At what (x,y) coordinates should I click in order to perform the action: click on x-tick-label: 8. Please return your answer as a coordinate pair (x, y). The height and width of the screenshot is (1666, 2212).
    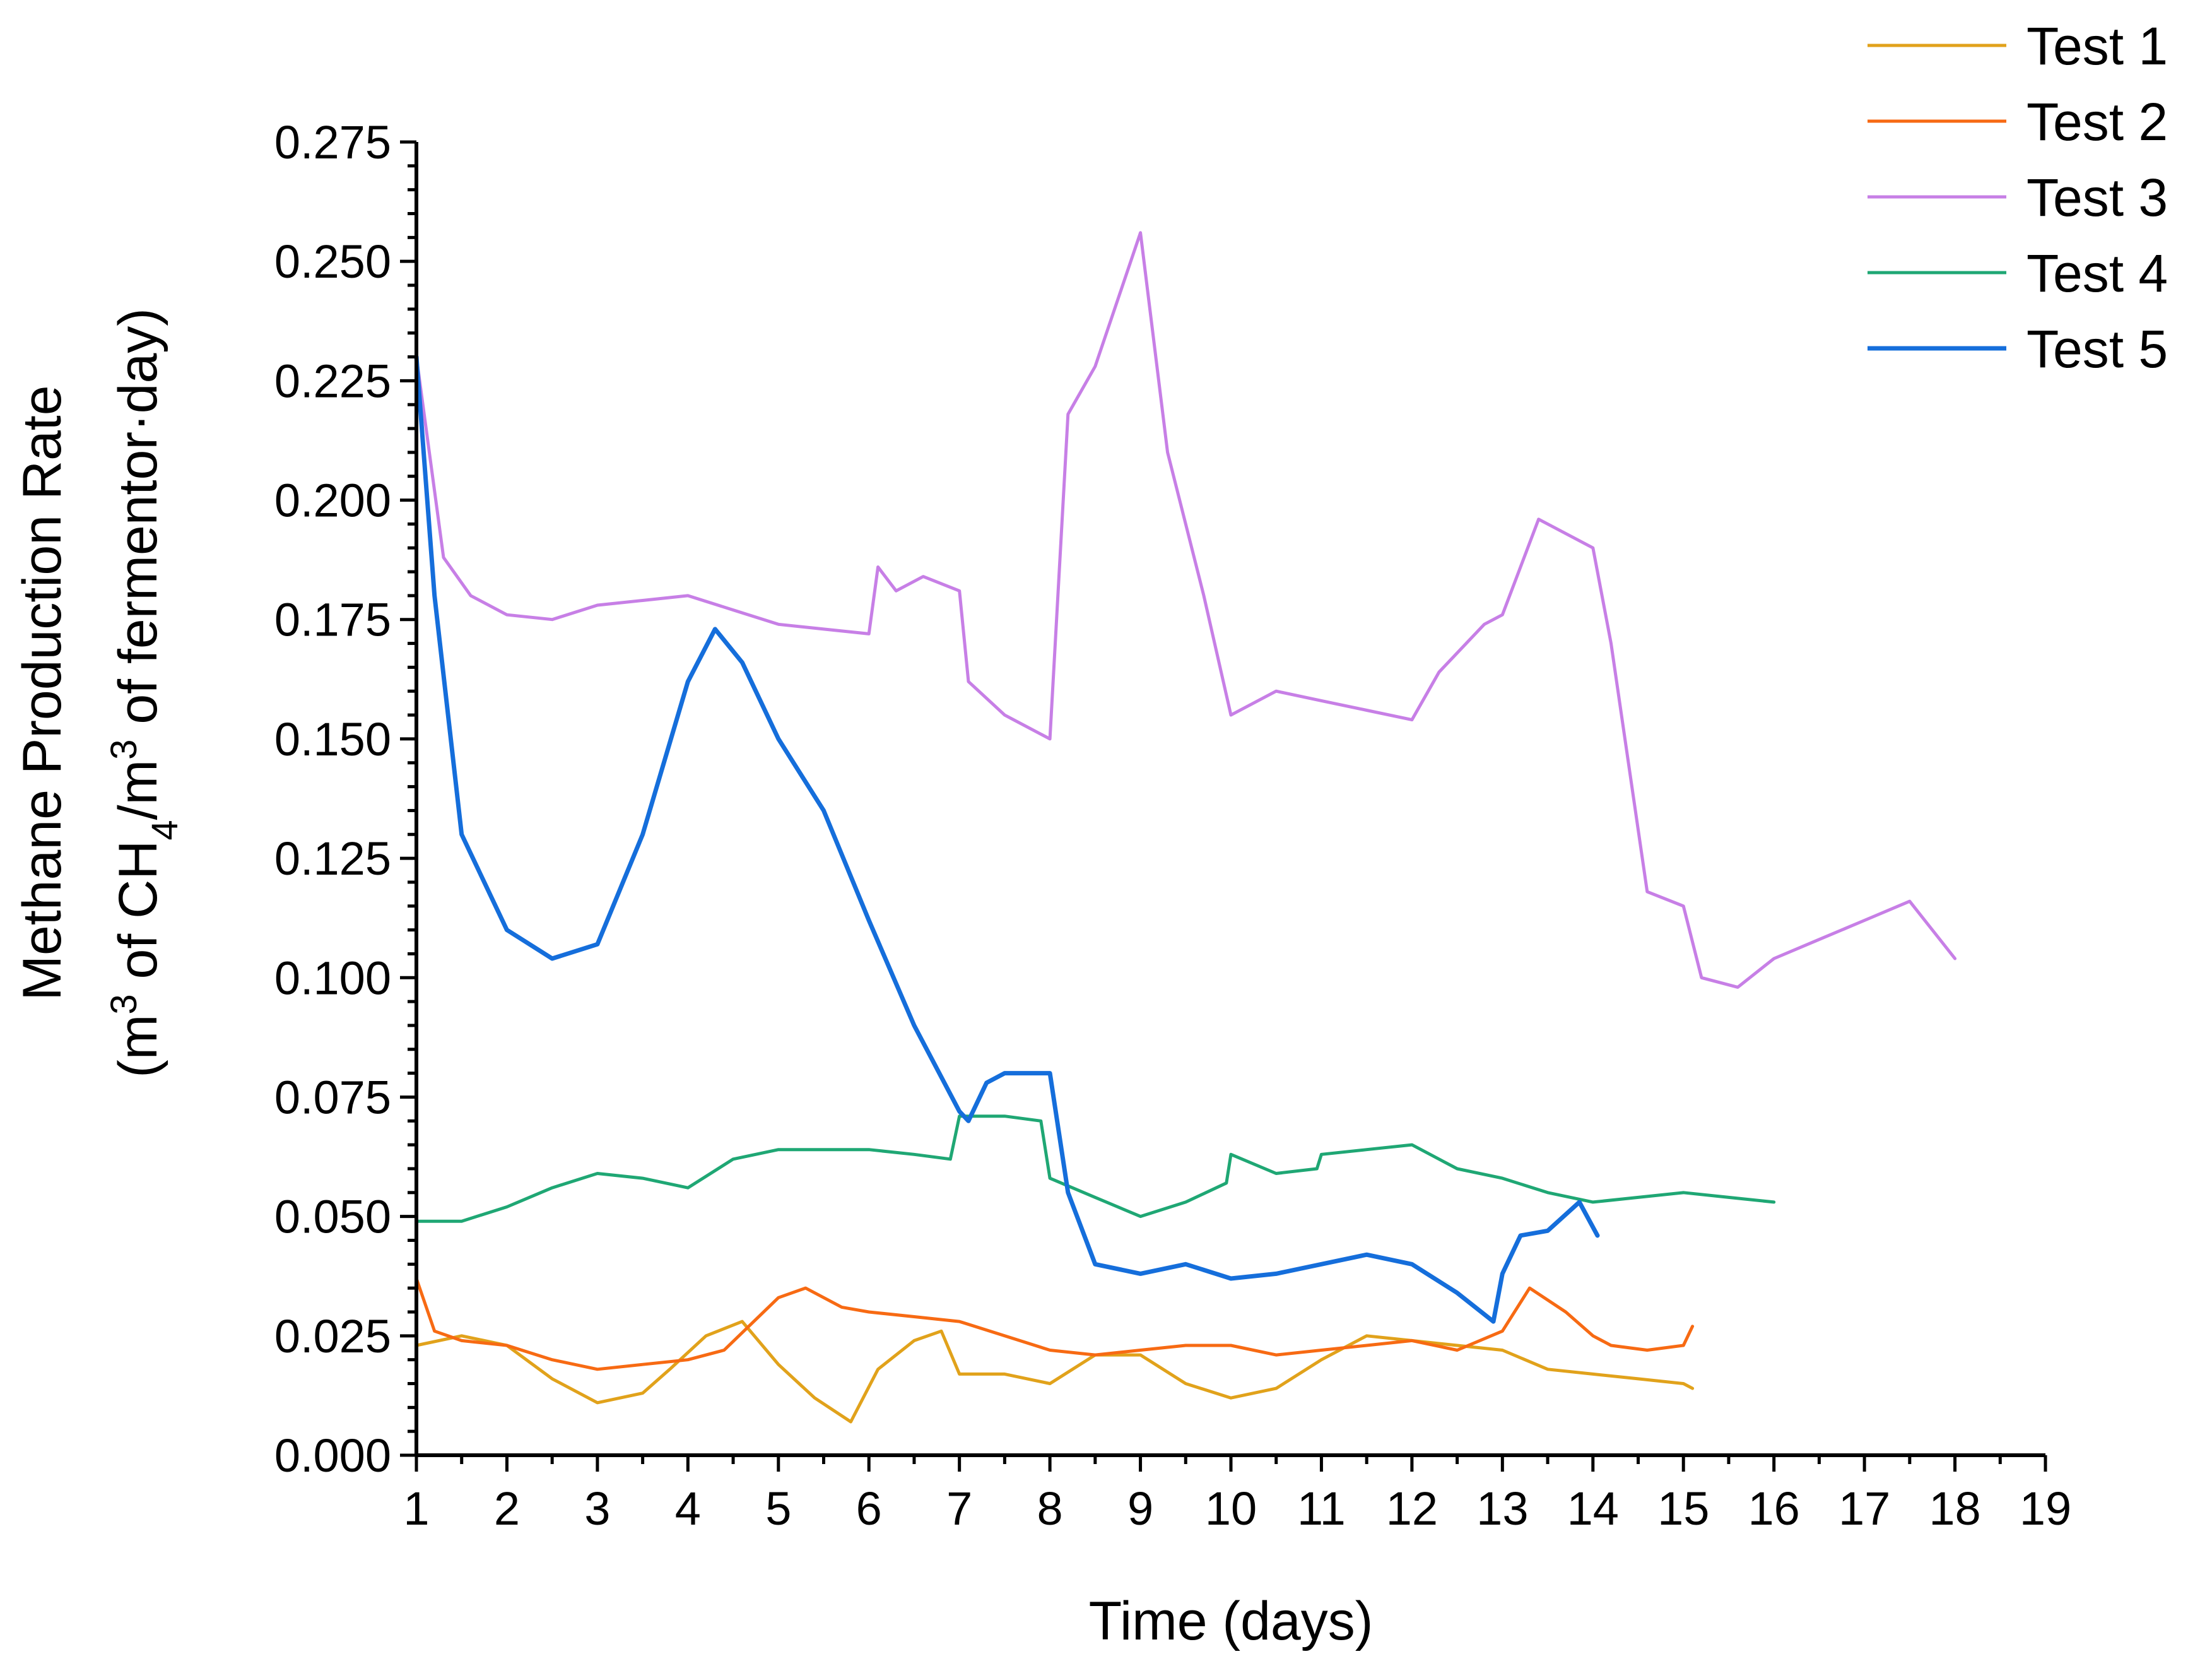
    Looking at the image, I should click on (1050, 1508).